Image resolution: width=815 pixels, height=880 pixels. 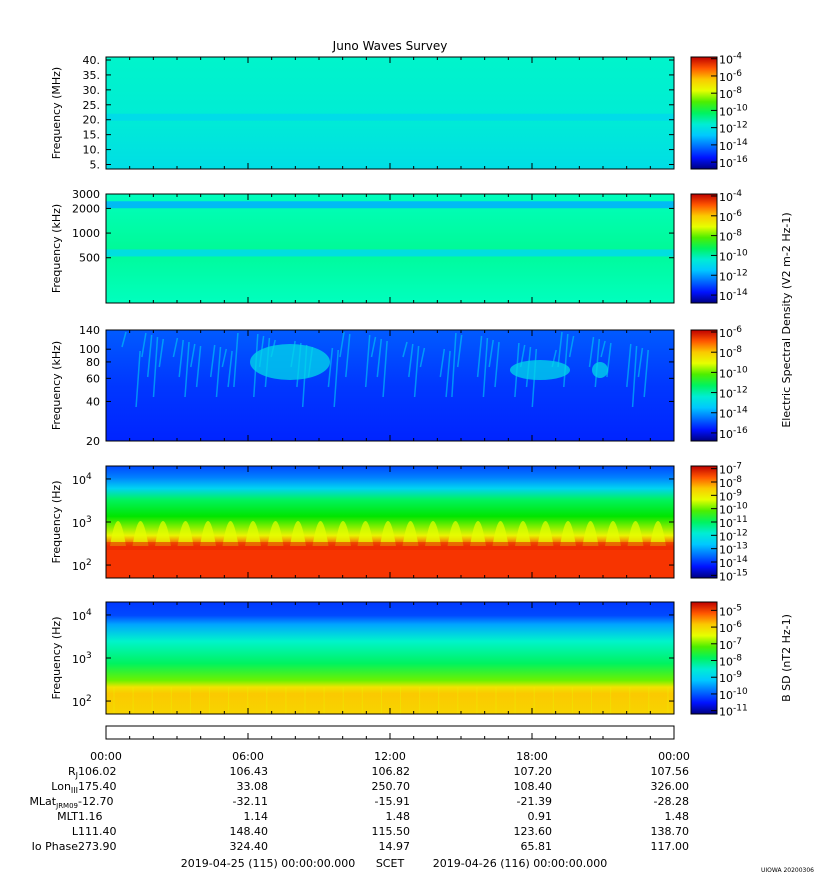 I want to click on figure-title: Juno Waves Survey, so click(x=390, y=46).